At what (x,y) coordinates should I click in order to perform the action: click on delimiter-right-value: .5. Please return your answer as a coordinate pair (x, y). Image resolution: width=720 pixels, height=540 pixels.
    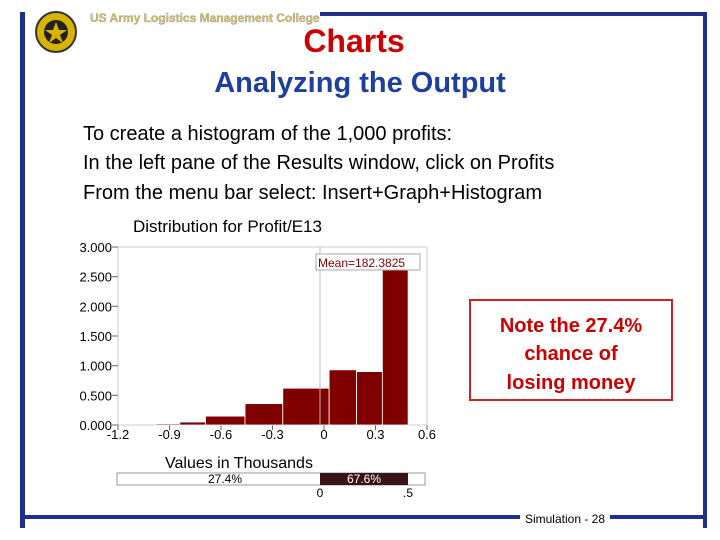
    Looking at the image, I should click on (408, 493).